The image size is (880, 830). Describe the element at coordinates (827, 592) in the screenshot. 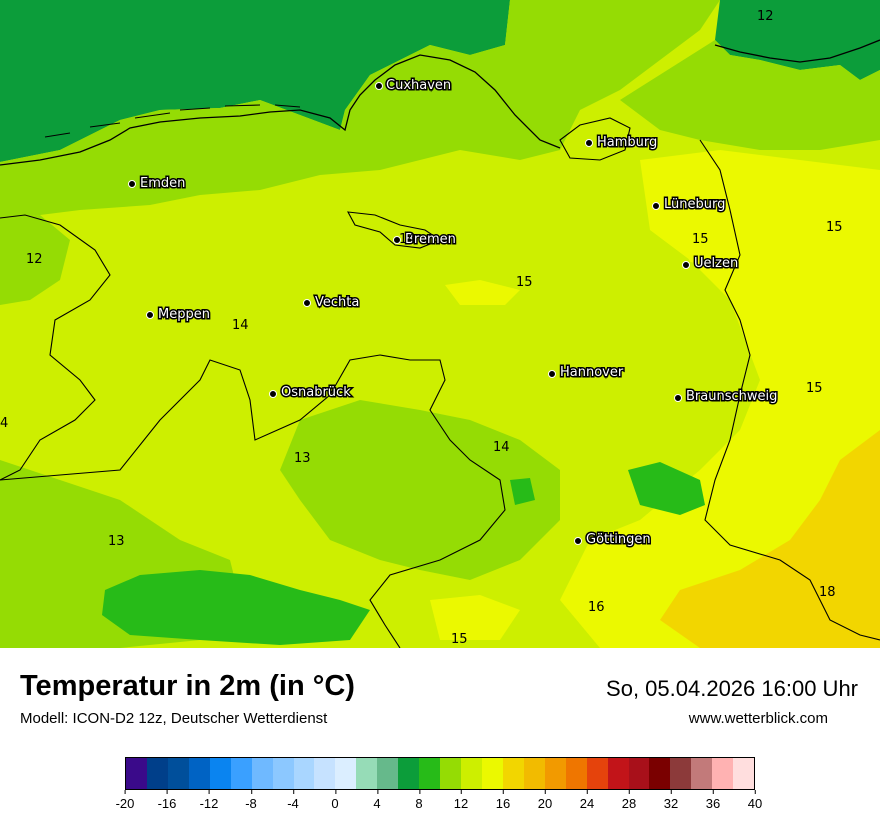

I see `isotherm-label: 18` at that location.